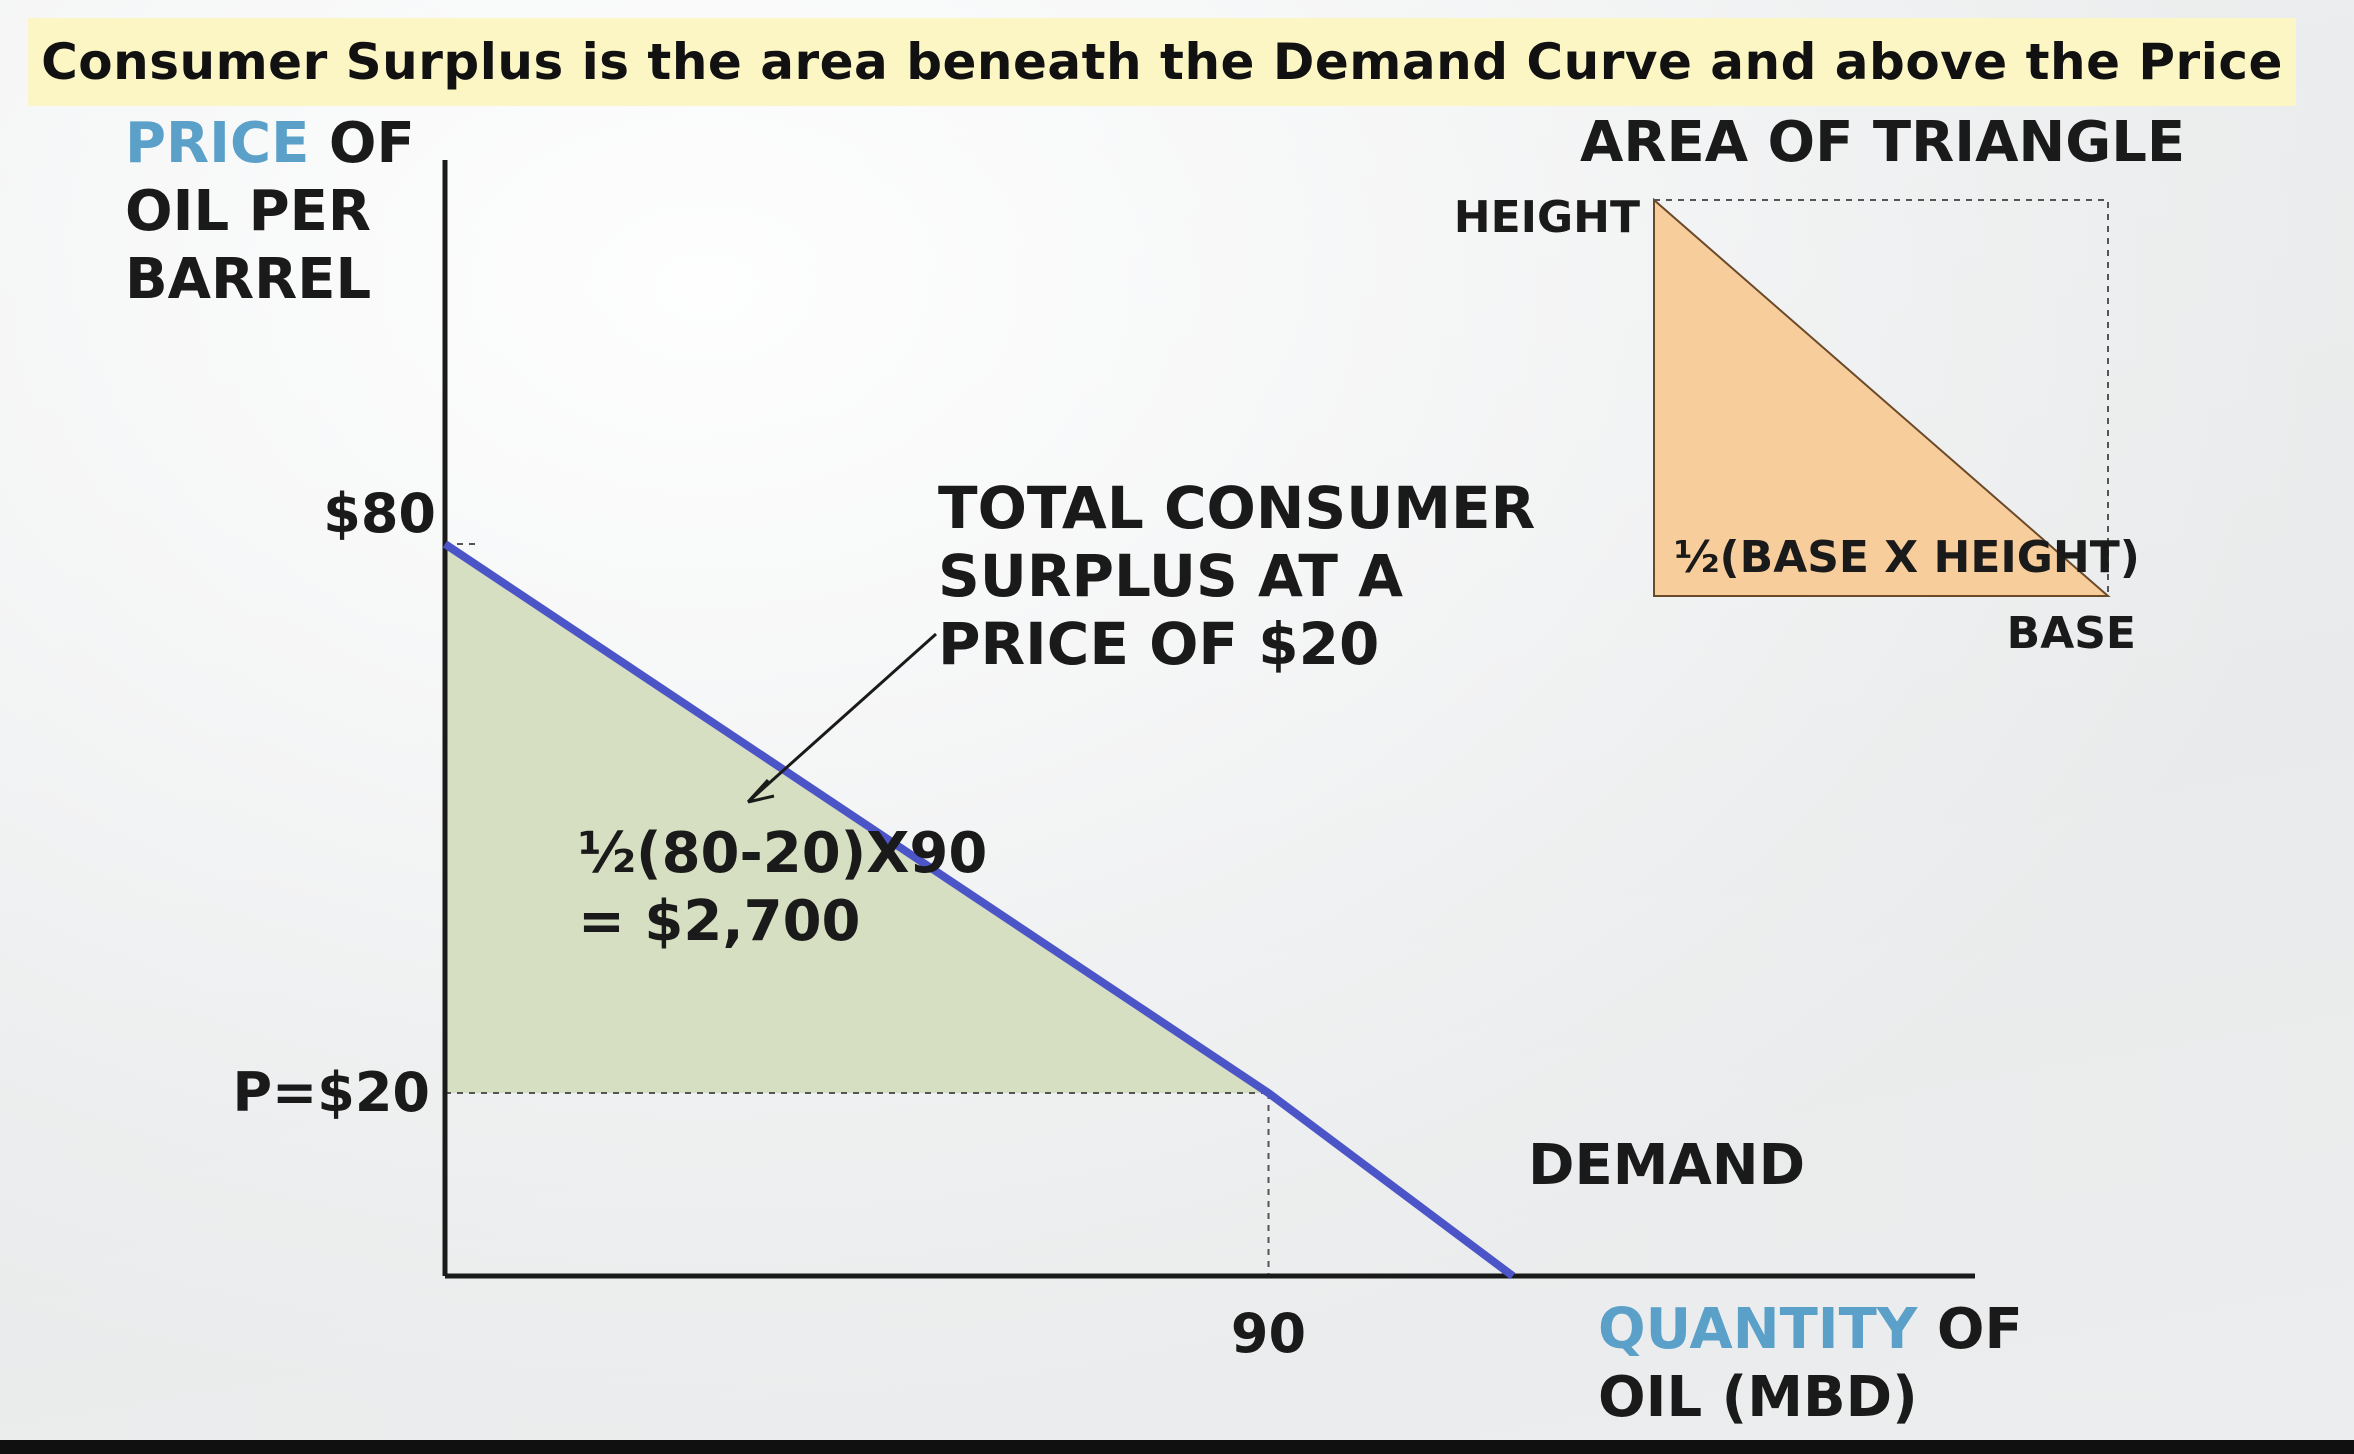 The image size is (2354, 1454). I want to click on x-axis-label-line2: OIL (MBD), so click(1758, 1397).